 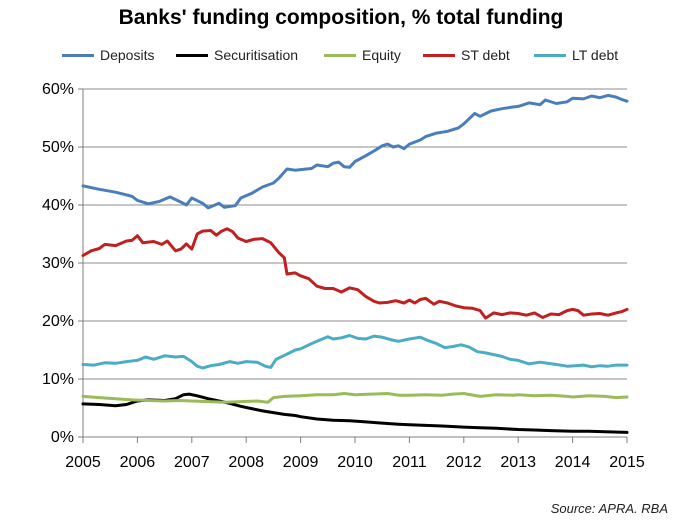 What do you see at coordinates (381, 55) in the screenshot?
I see `legend-label-equity: Equity` at bounding box center [381, 55].